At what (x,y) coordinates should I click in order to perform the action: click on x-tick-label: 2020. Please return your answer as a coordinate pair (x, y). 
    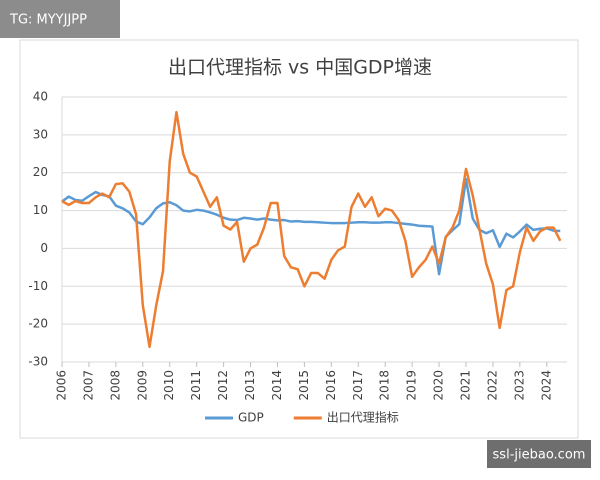
    Looking at the image, I should click on (439, 385).